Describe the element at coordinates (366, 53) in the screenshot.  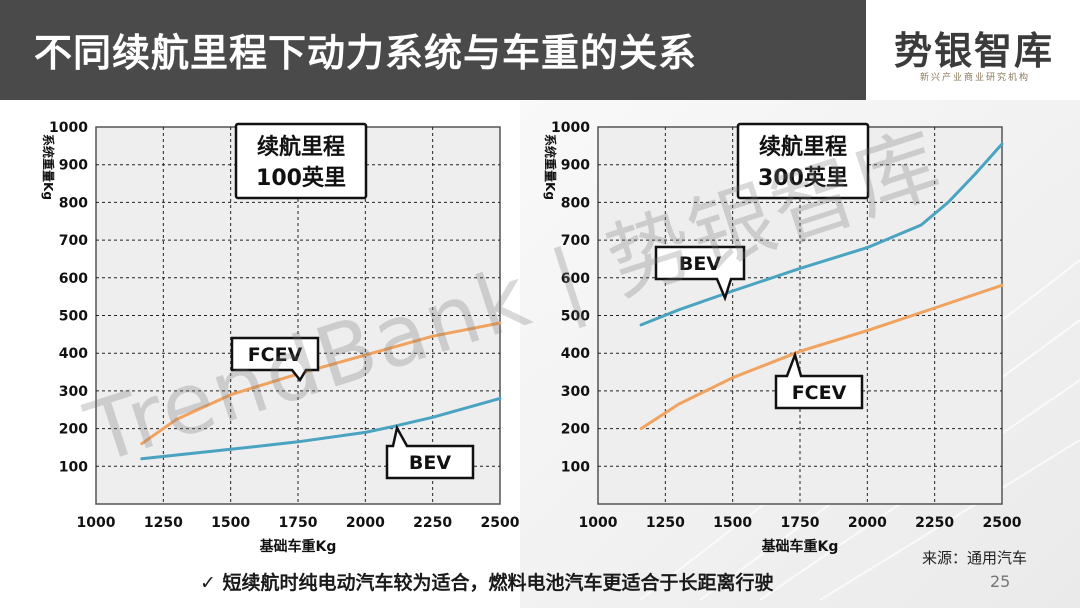
I see `page-title: 不同续航里程下动力系统与车重的关系` at that location.